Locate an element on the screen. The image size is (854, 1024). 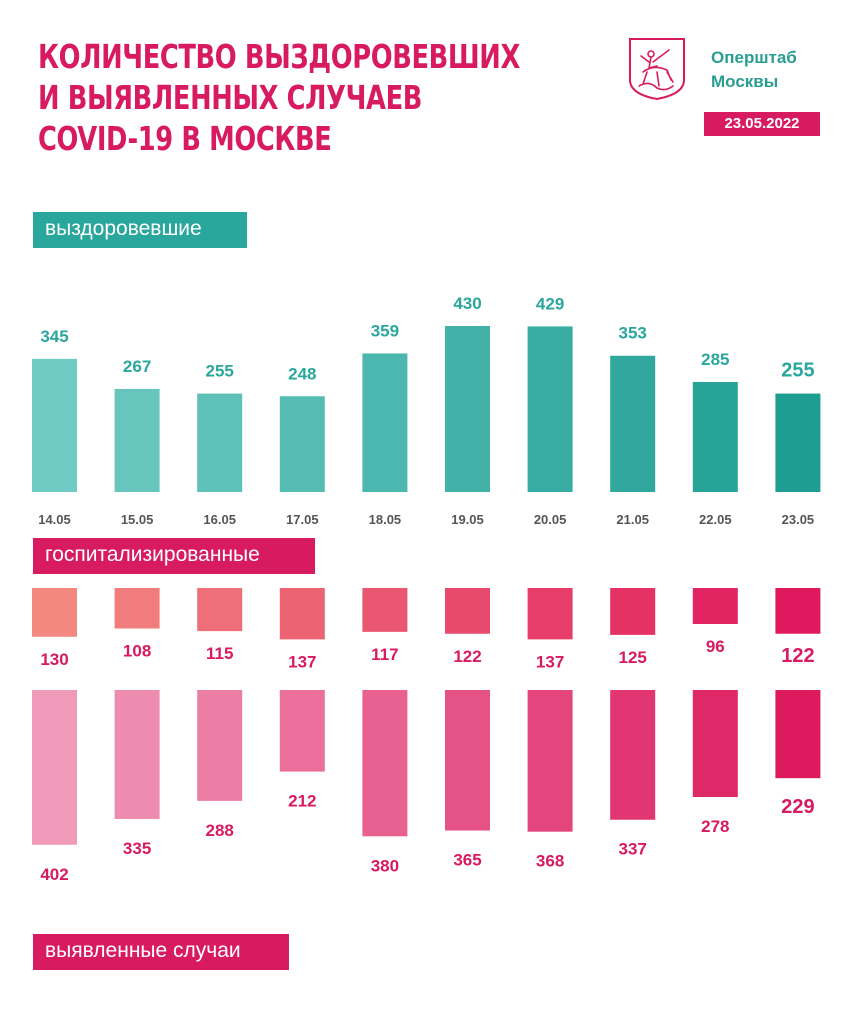
date-tick-label: 15.05 is located at coordinates (137, 519).